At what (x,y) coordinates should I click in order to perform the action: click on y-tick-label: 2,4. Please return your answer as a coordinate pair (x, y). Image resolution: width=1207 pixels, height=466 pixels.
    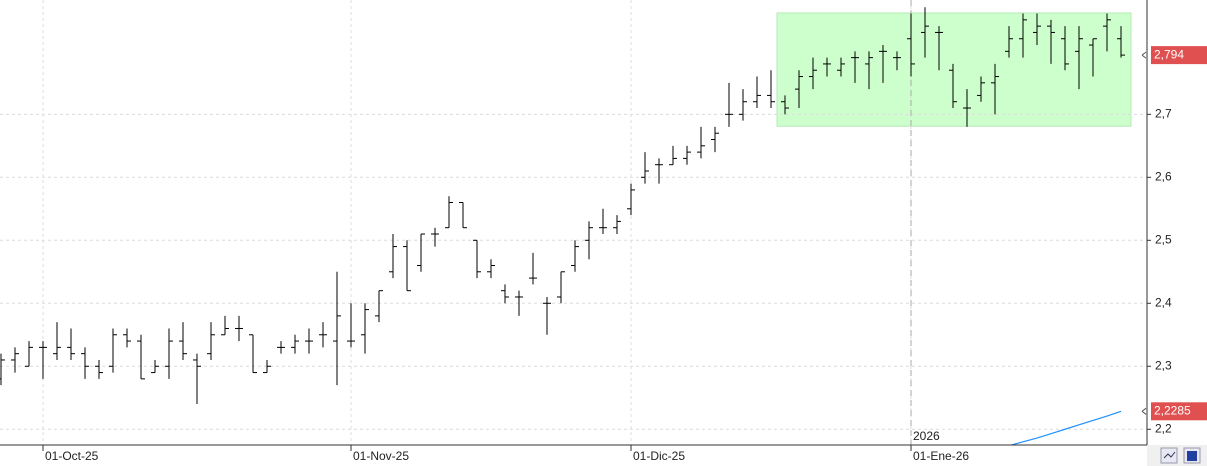
    Looking at the image, I should click on (1163, 302).